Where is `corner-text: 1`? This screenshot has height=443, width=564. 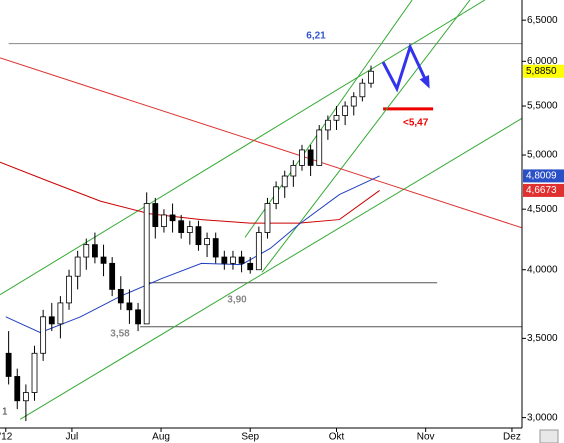 corner-text: 1 is located at coordinates (5, 412).